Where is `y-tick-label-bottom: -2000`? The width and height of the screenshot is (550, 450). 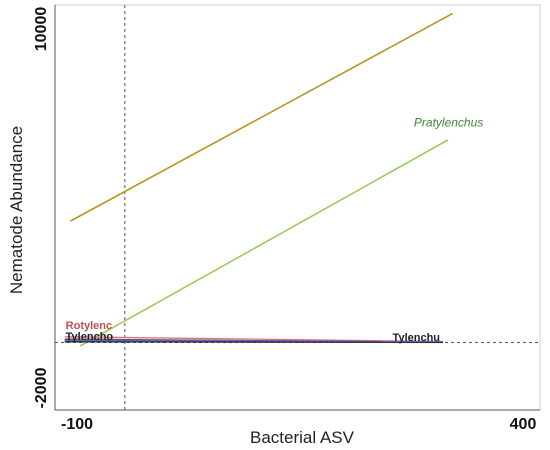
y-tick-label-bottom: -2000 is located at coordinates (41, 387).